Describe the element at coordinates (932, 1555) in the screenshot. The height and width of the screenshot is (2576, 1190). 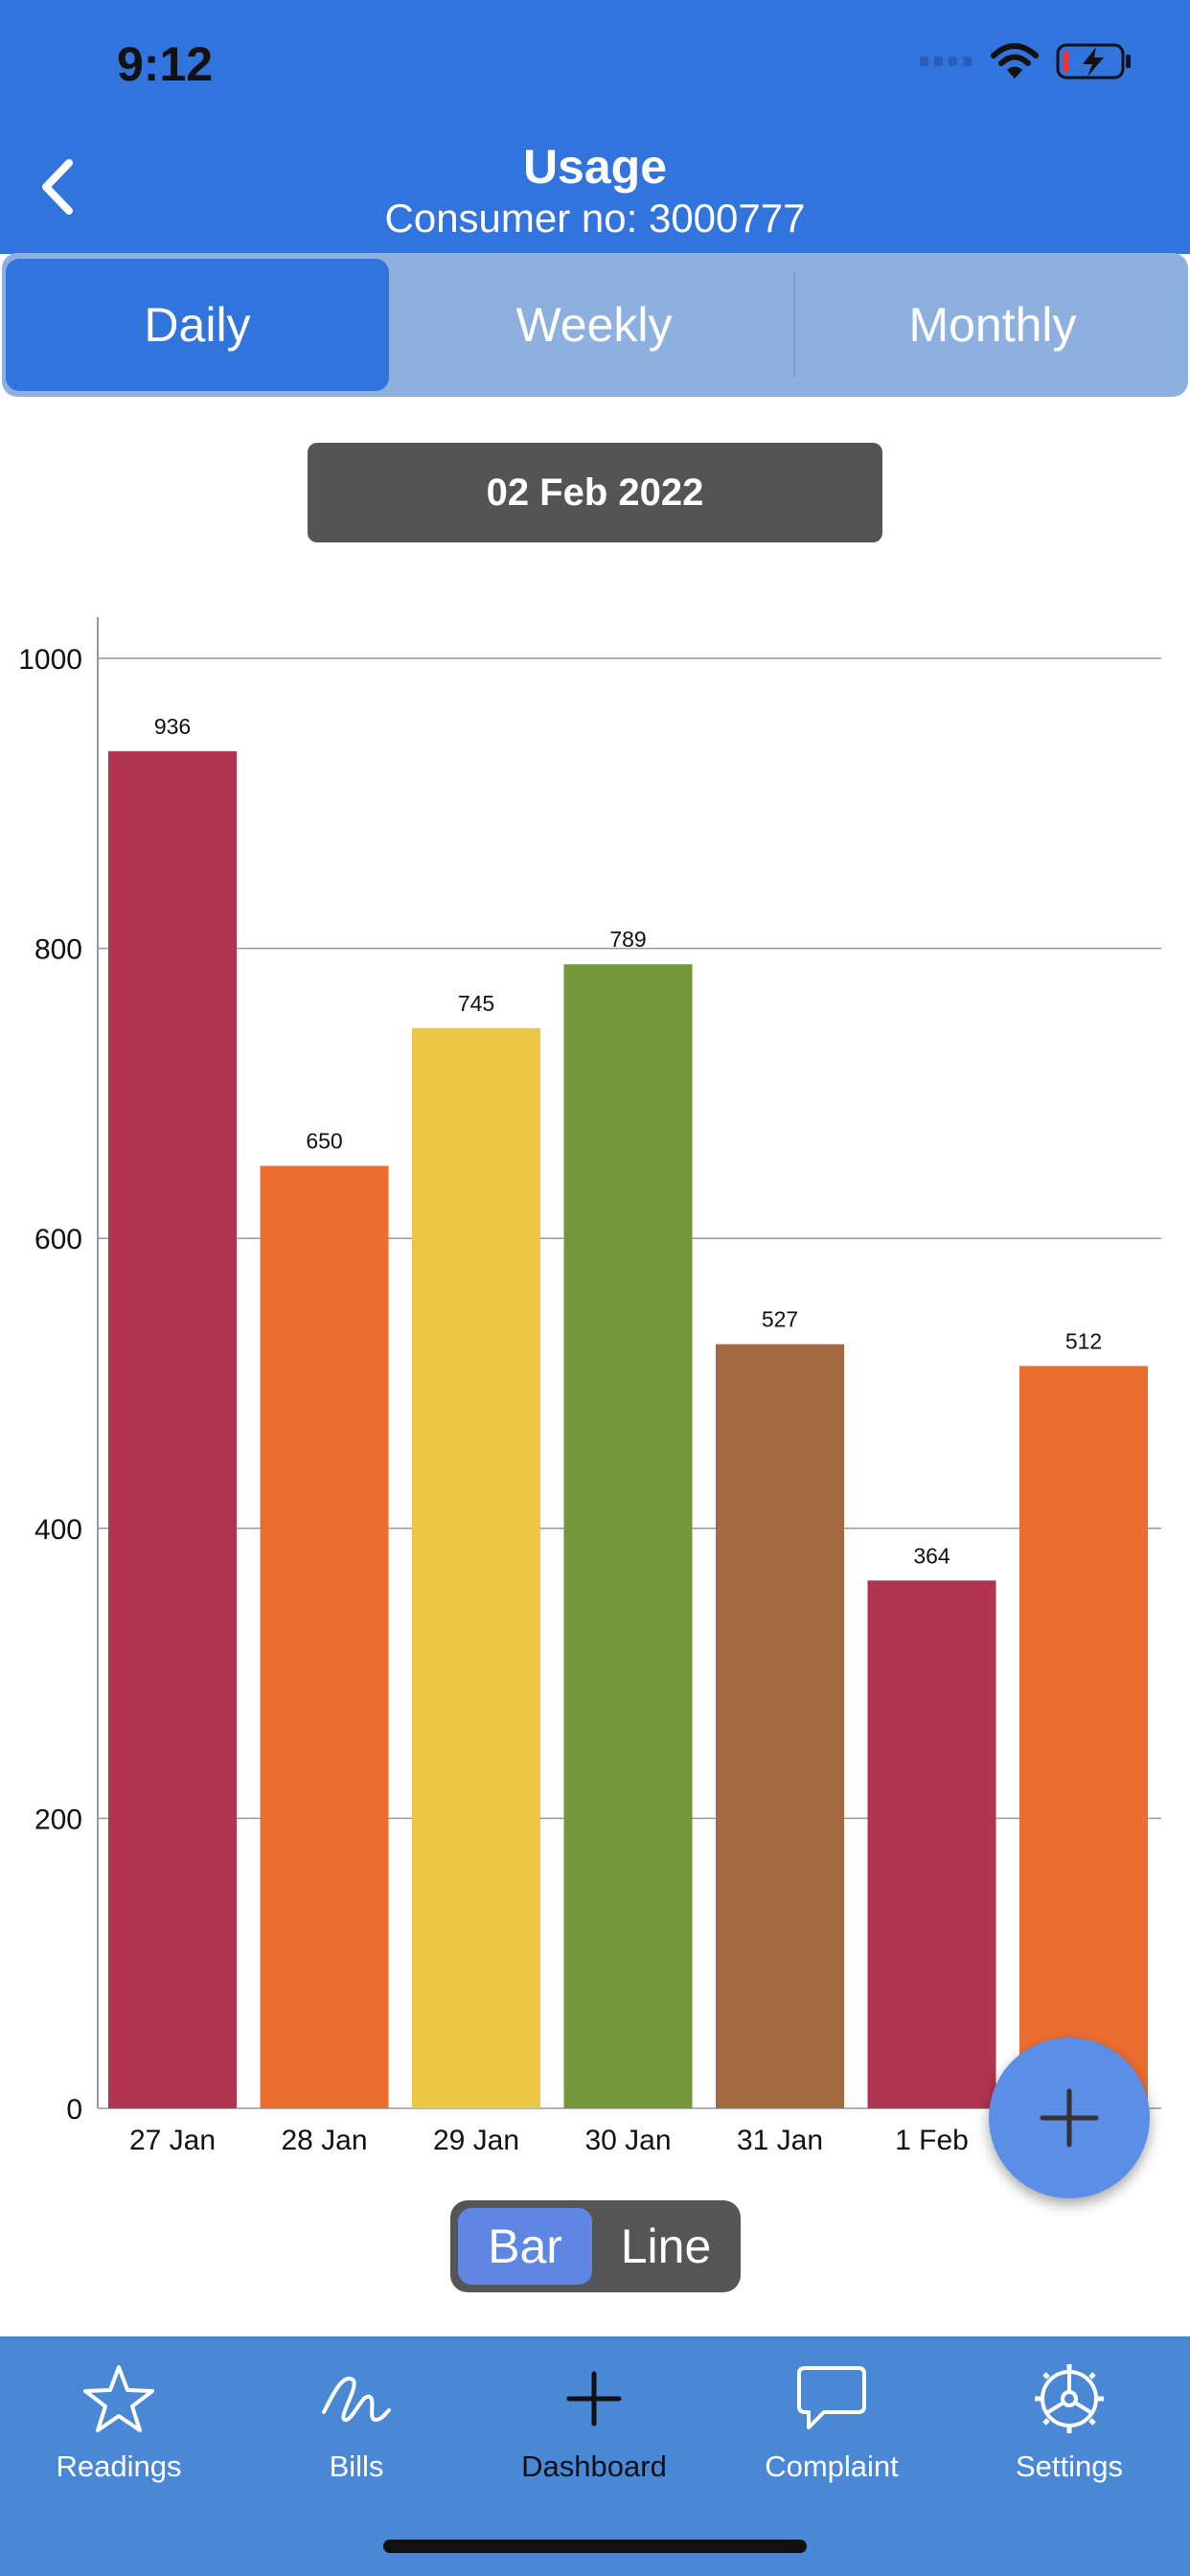
I see `data-label: 364` at that location.